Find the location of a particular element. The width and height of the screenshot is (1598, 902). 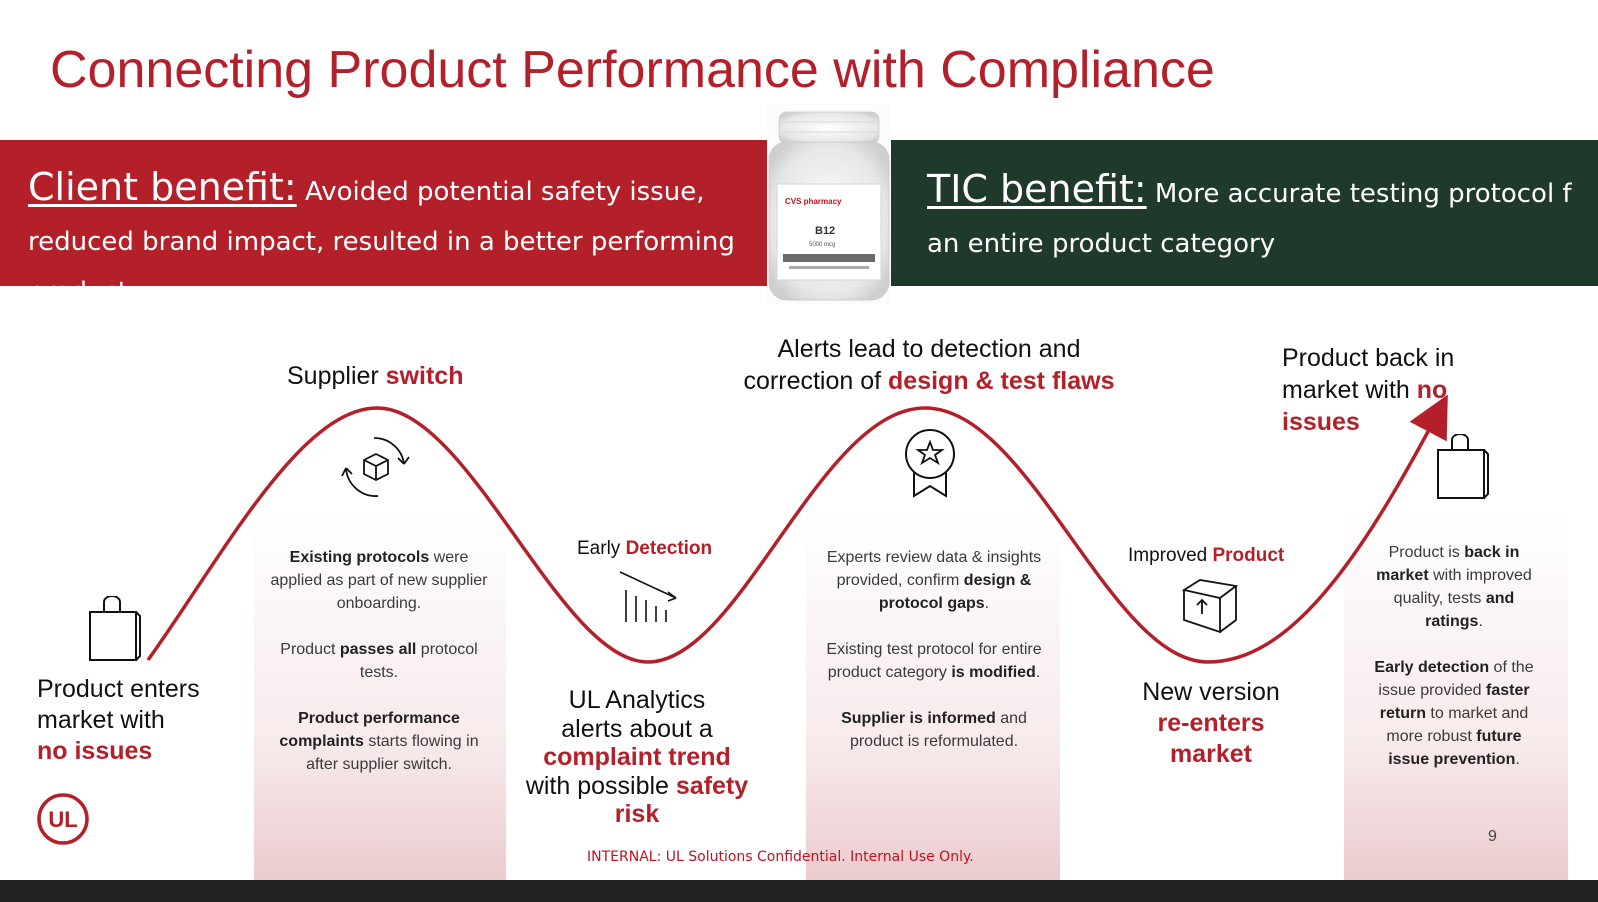

vitamin-bottle-image: CVS pharmacy B12 5000 mcg is located at coordinates (829, 204).